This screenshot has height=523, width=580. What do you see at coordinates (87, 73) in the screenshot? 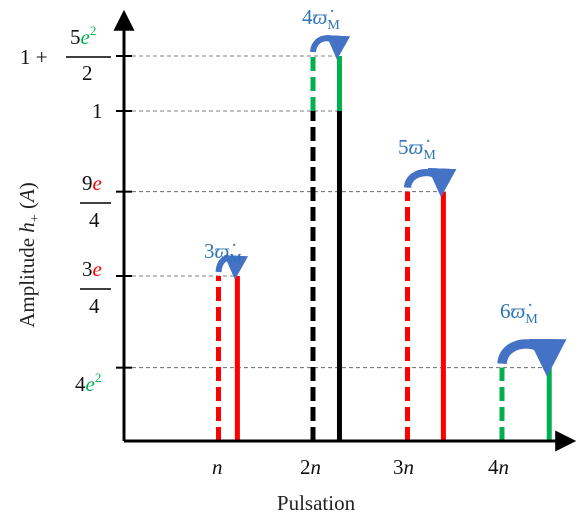
I see `svg-text: 2` at bounding box center [87, 73].